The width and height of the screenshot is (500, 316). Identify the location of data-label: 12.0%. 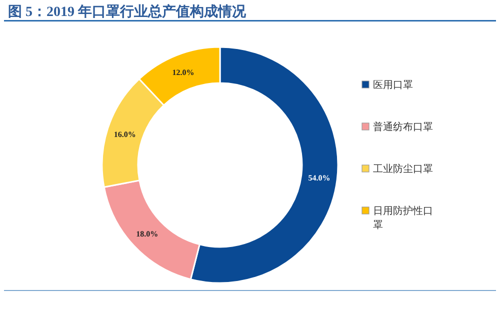
(183, 72).